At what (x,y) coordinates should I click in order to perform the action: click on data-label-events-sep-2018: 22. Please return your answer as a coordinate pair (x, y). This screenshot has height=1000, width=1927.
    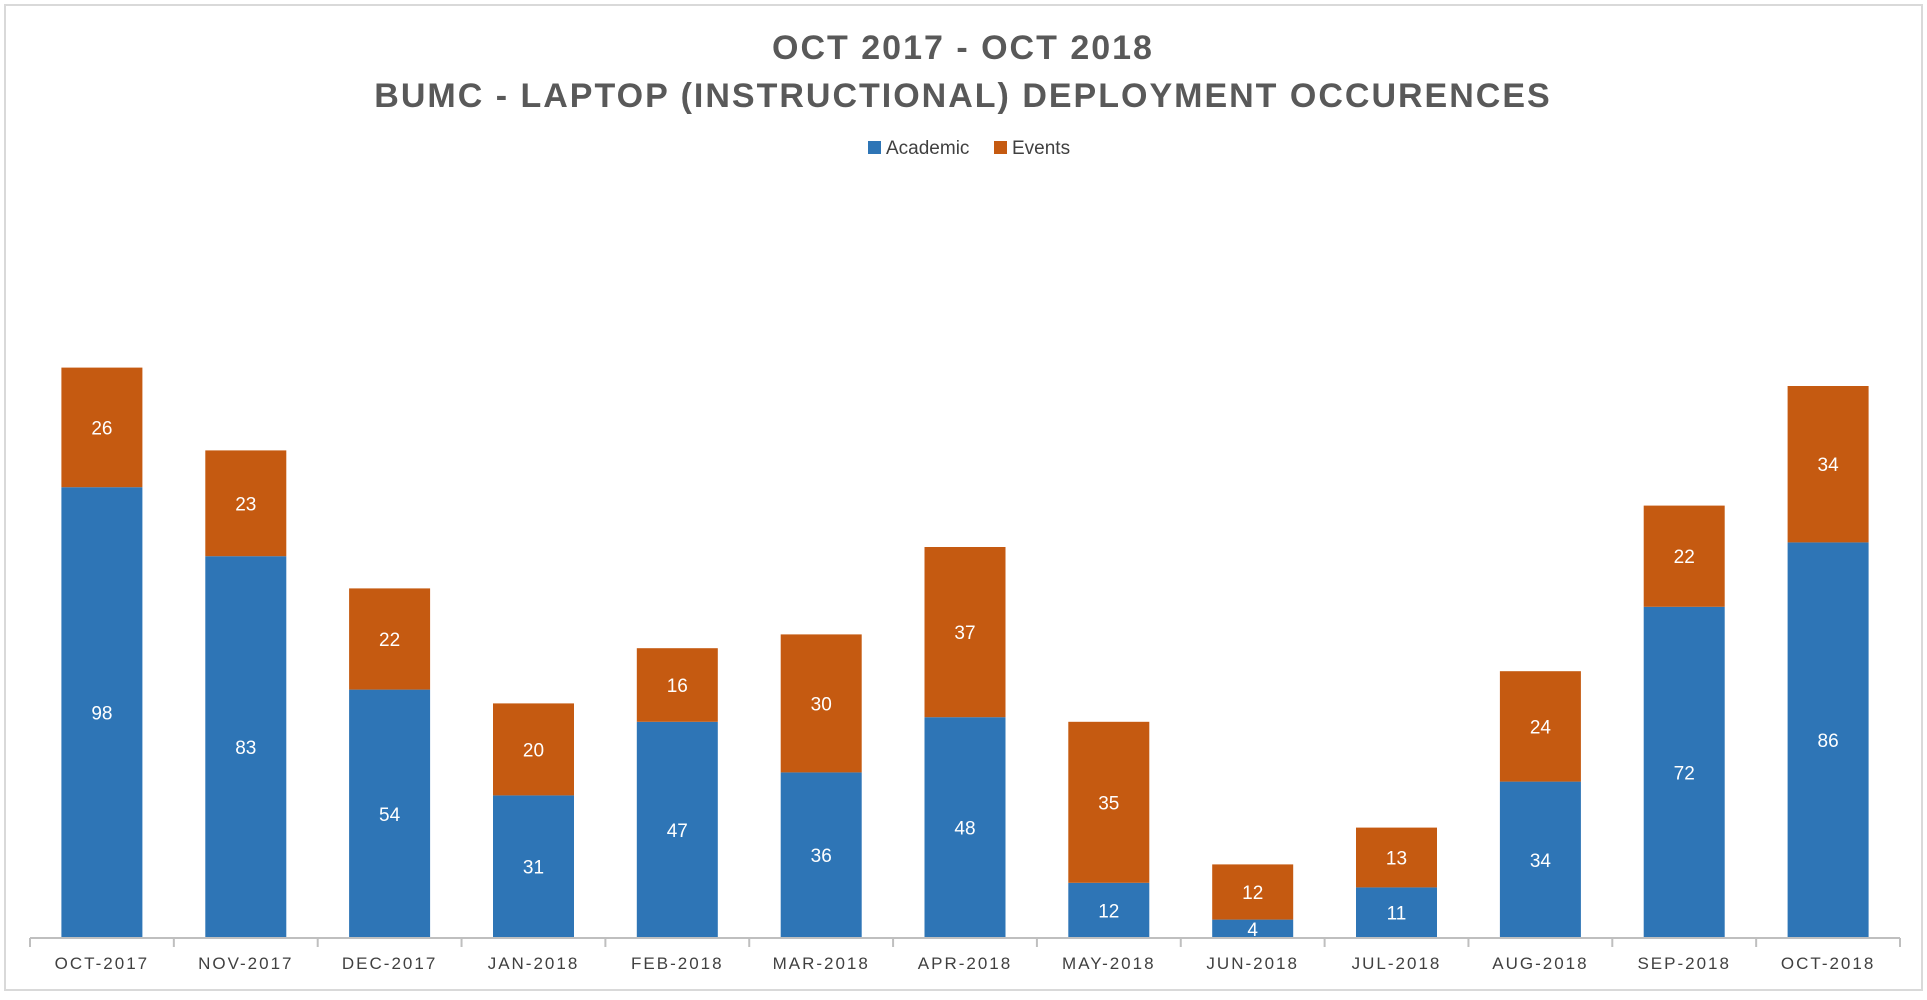
    Looking at the image, I should click on (1684, 557).